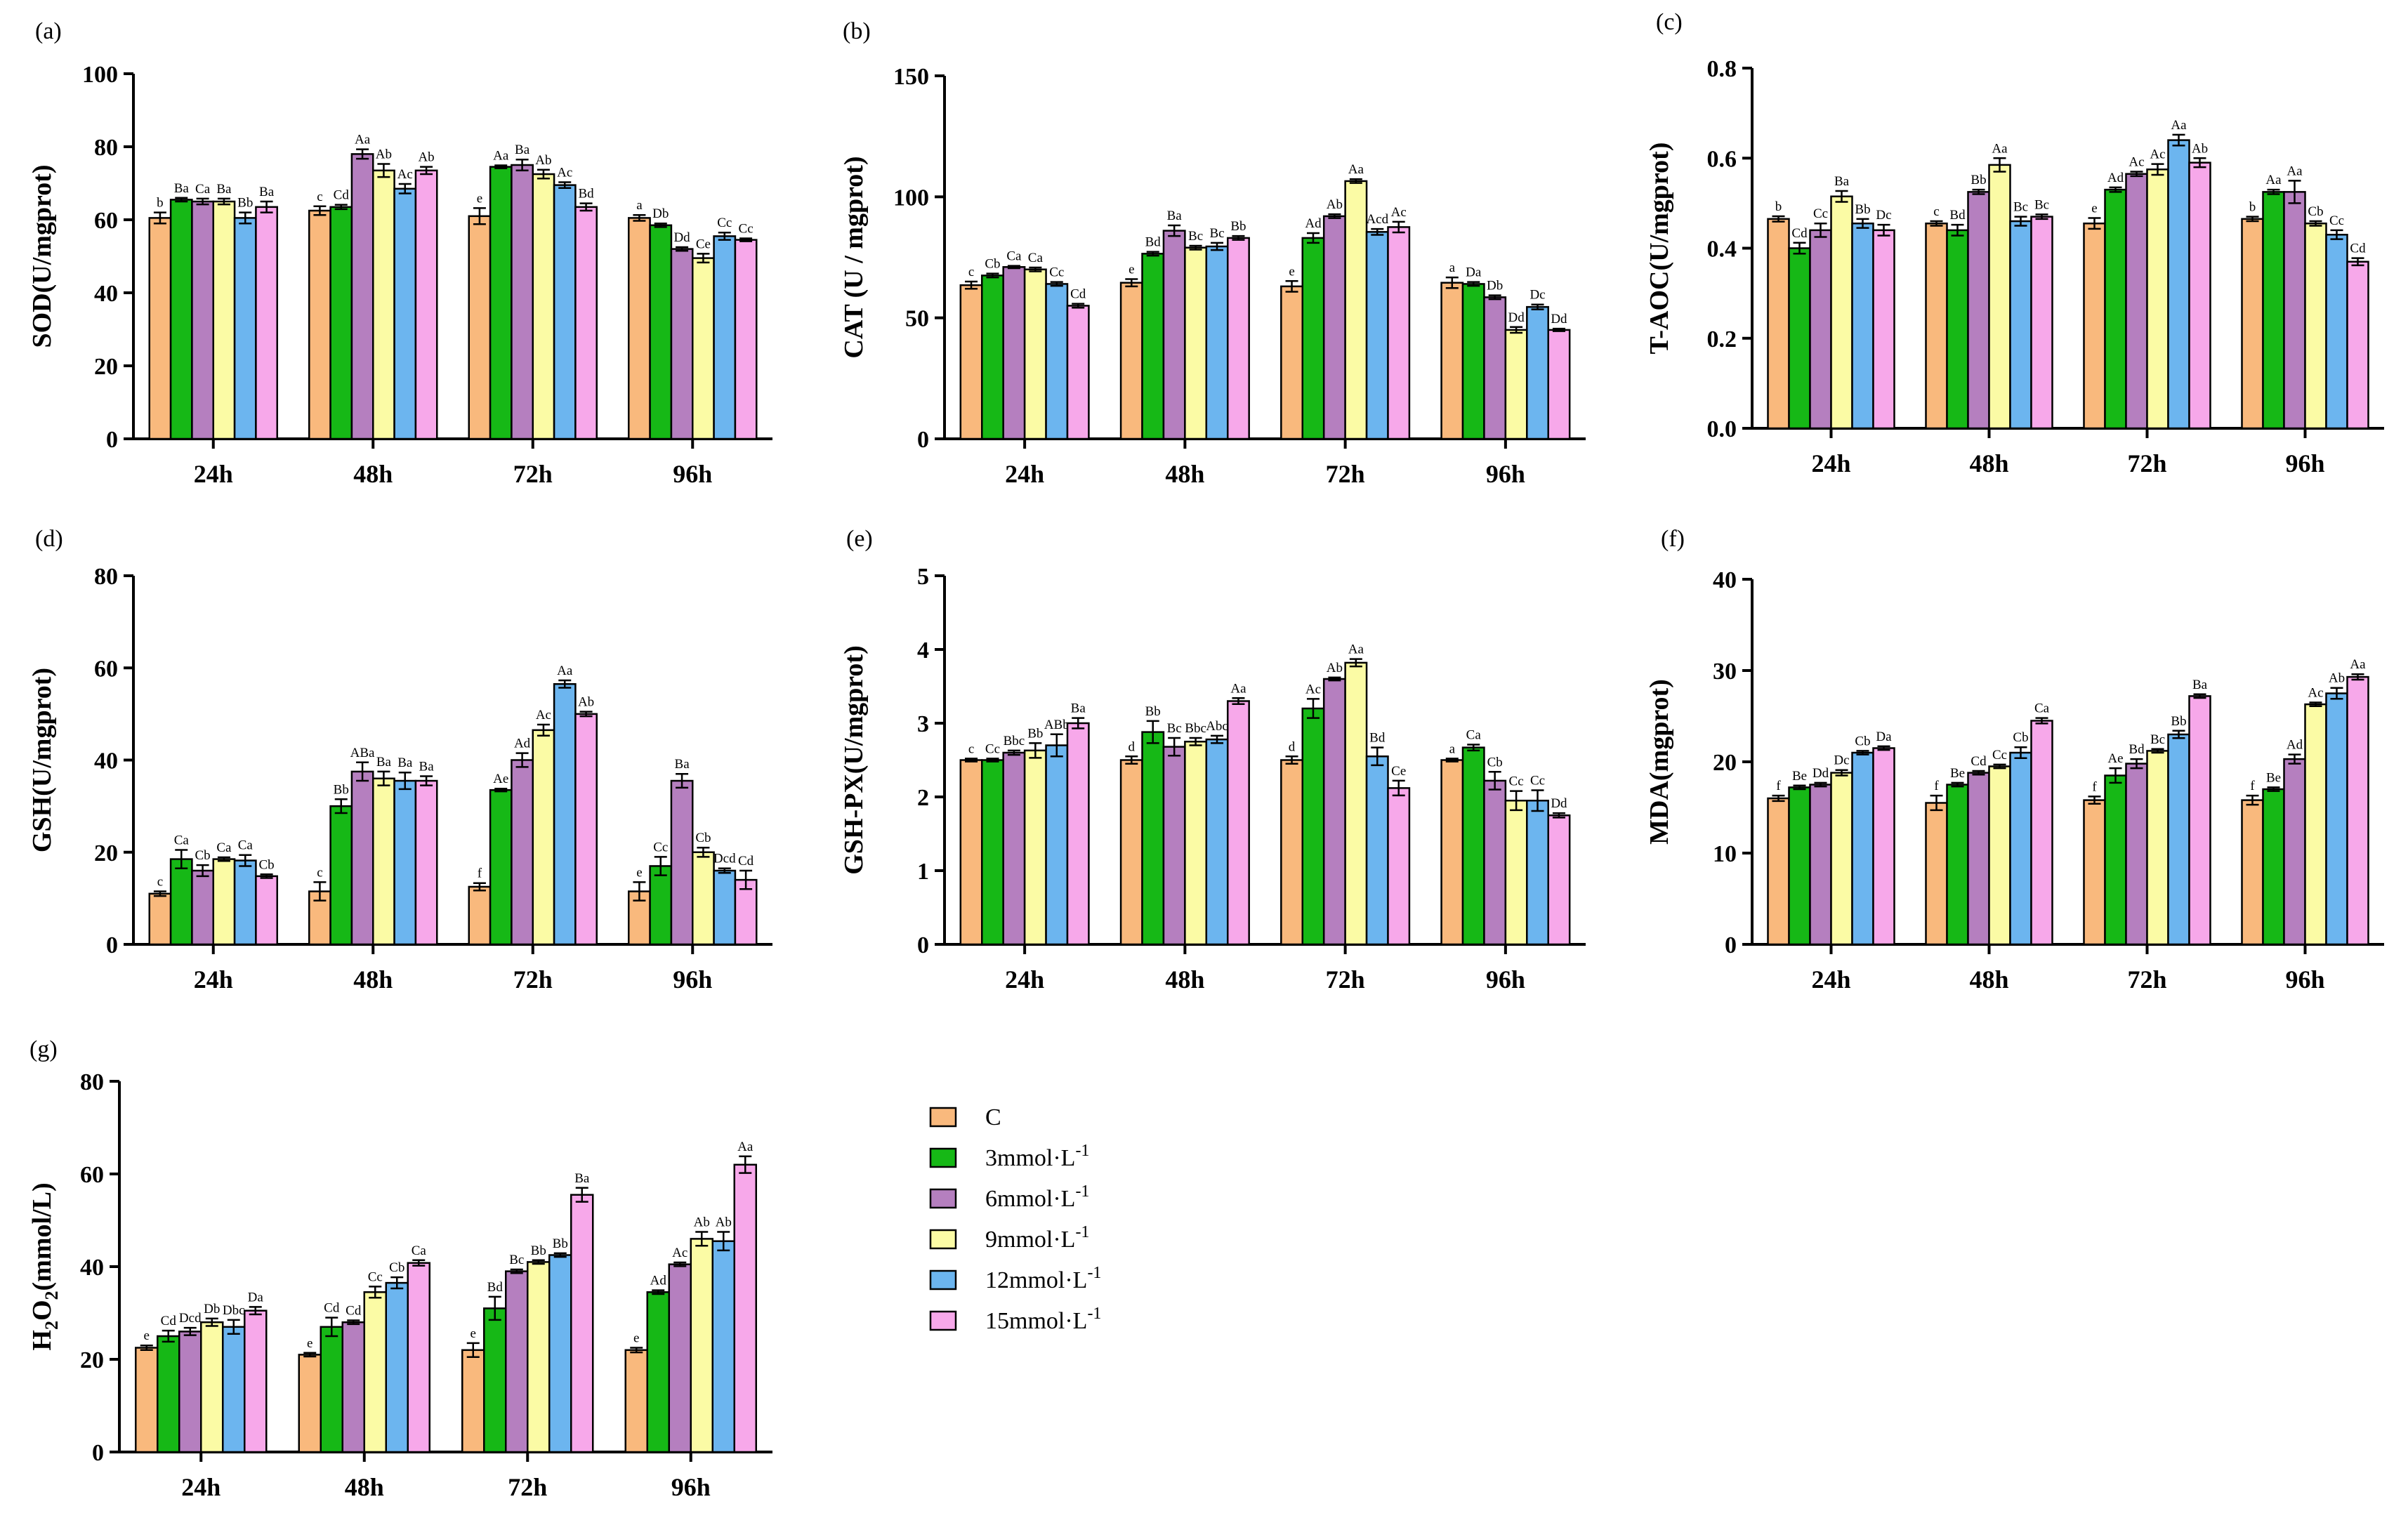 The height and width of the screenshot is (1518, 2408). What do you see at coordinates (1669, 22) in the screenshot?
I see `panel-label: (c)` at bounding box center [1669, 22].